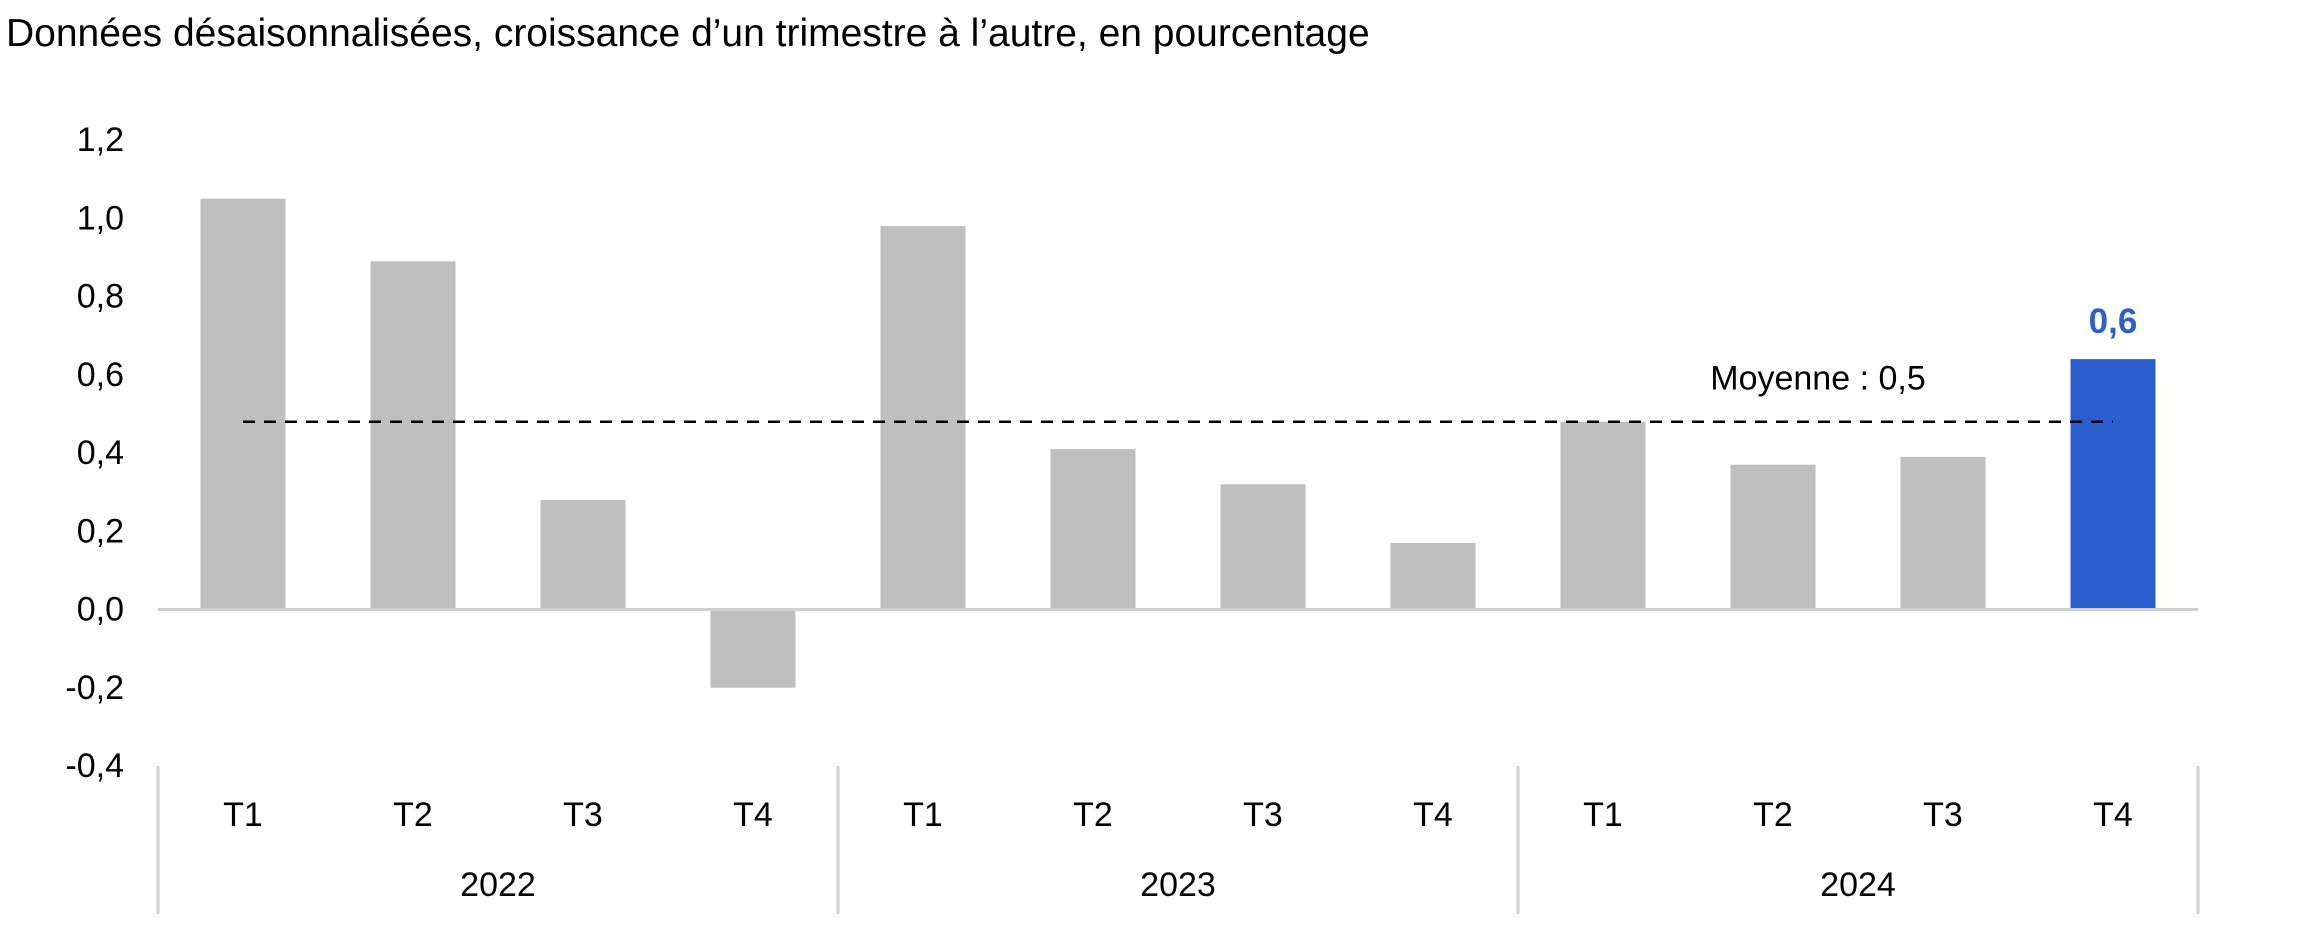 The image size is (2304, 934). Describe the element at coordinates (100, 297) in the screenshot. I see `y-tick-label: 0,8` at that location.